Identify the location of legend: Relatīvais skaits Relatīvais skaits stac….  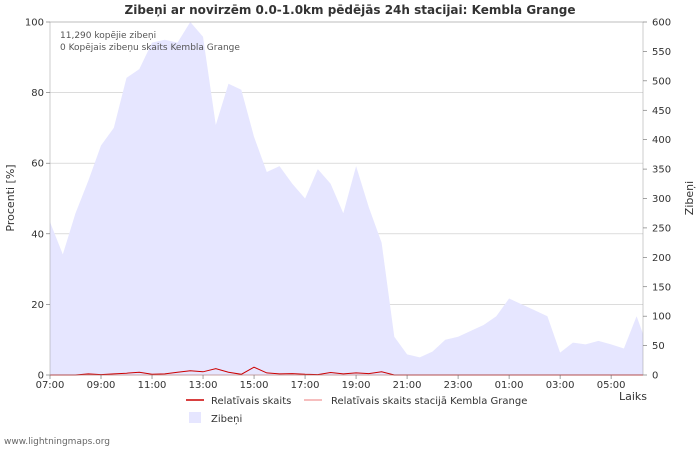
(356, 410).